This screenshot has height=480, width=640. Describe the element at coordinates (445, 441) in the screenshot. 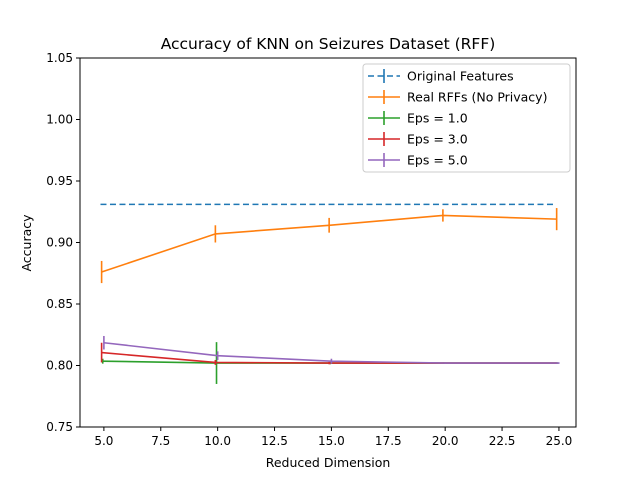

I see `x-tick-label: 20.0` at that location.